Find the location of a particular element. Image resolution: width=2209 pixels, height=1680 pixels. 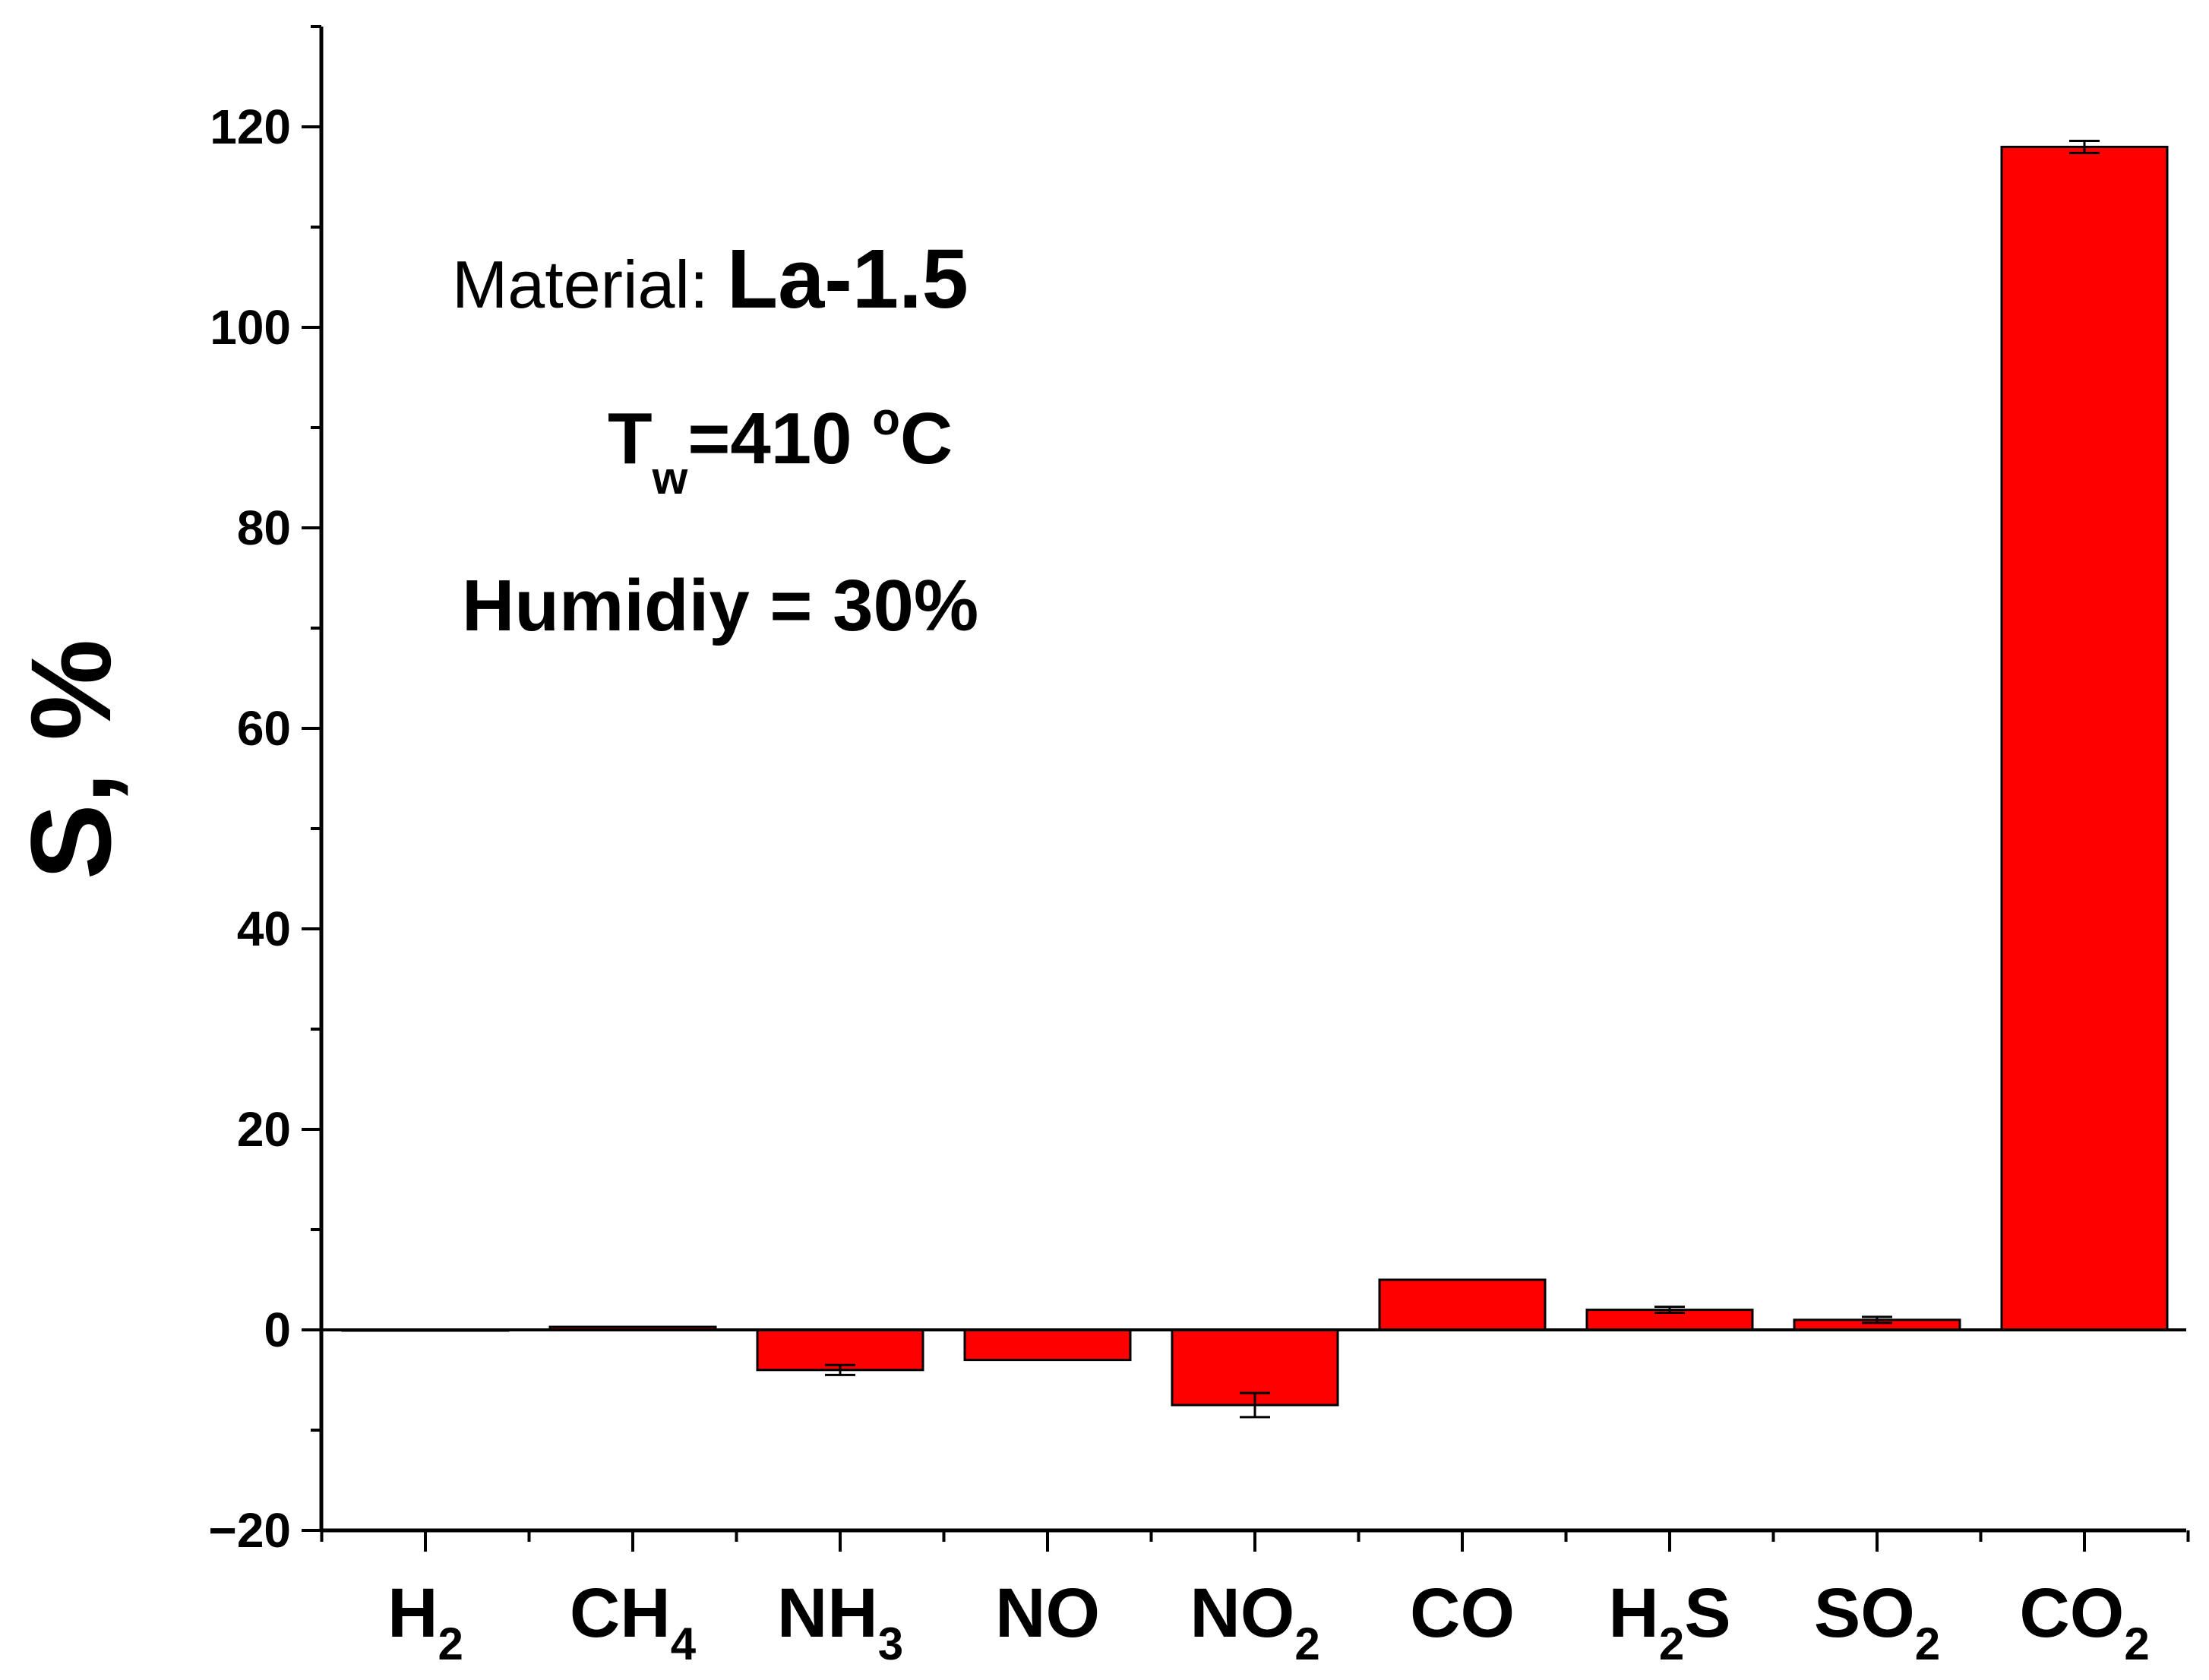

x-tick-label: NO2 is located at coordinates (1254, 1621).